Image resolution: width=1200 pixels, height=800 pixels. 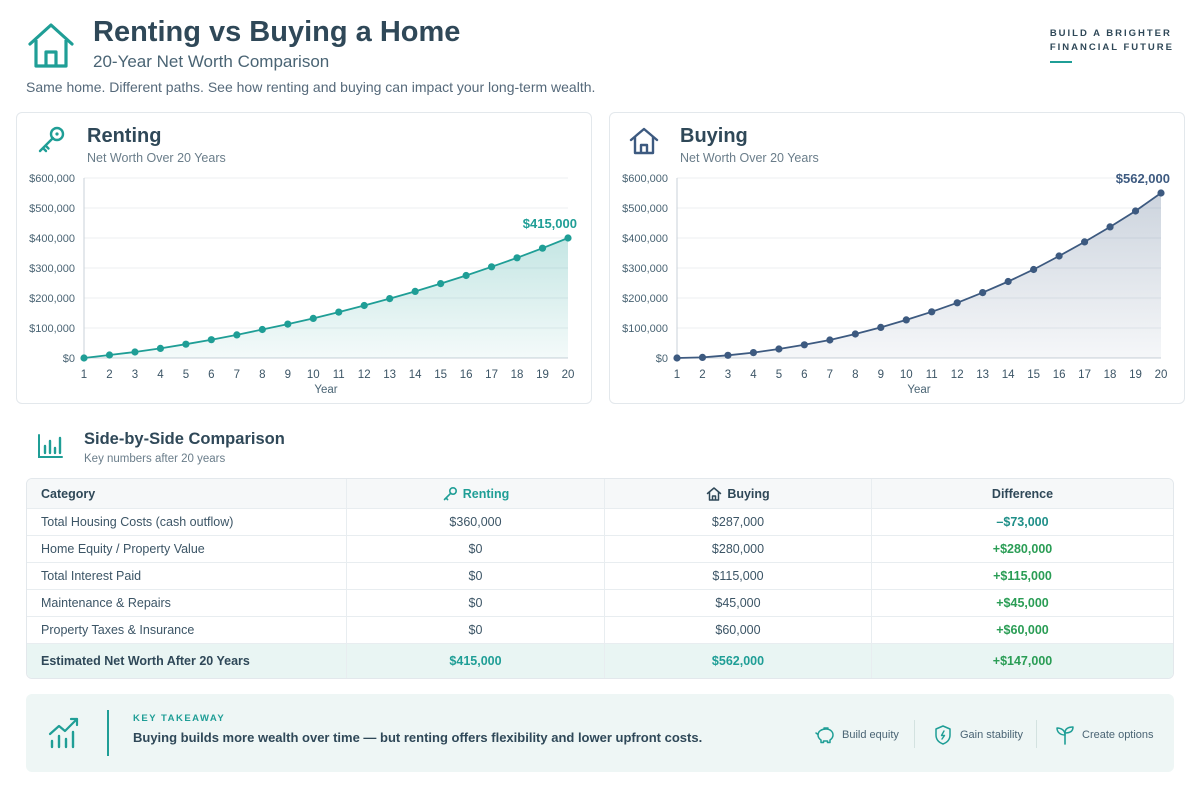 What do you see at coordinates (475, 630) in the screenshot?
I see `row-renting-value: $0` at bounding box center [475, 630].